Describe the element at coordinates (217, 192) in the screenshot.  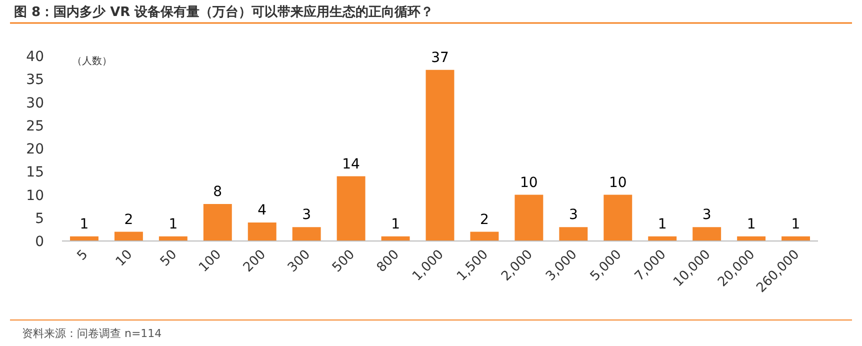
I see `data-label: 8` at that location.